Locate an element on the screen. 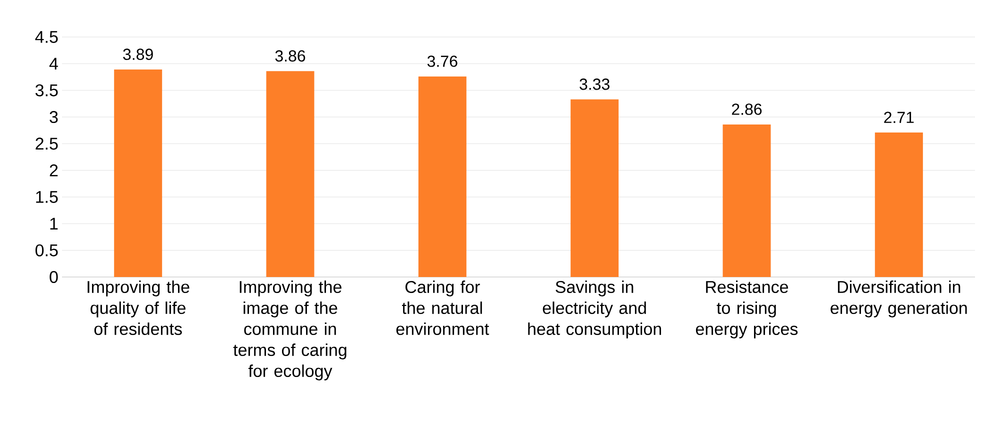  data-label: 3.89 is located at coordinates (138, 54).